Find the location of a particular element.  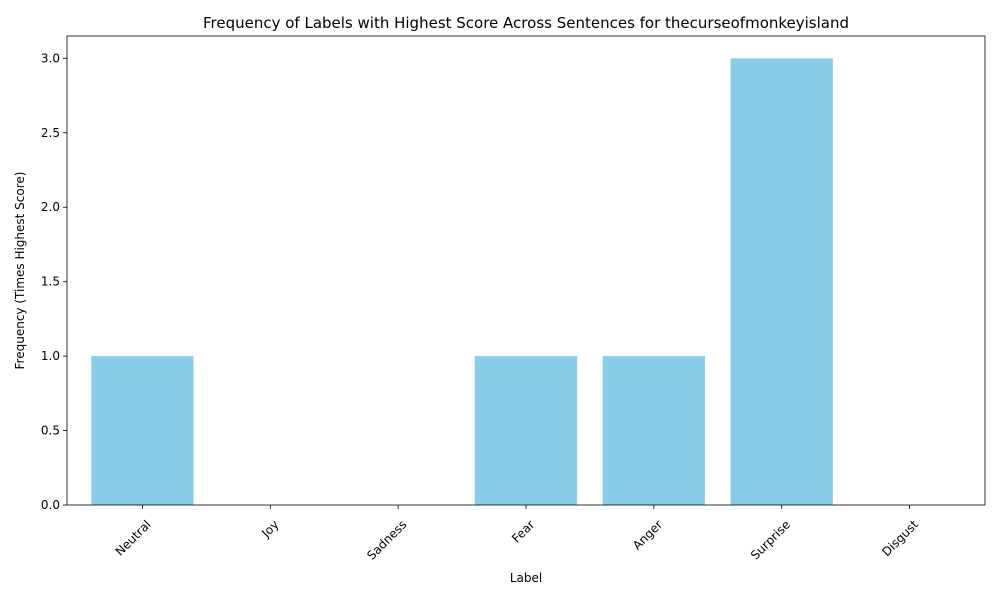

x-tick-label: Sadness is located at coordinates (386, 539).